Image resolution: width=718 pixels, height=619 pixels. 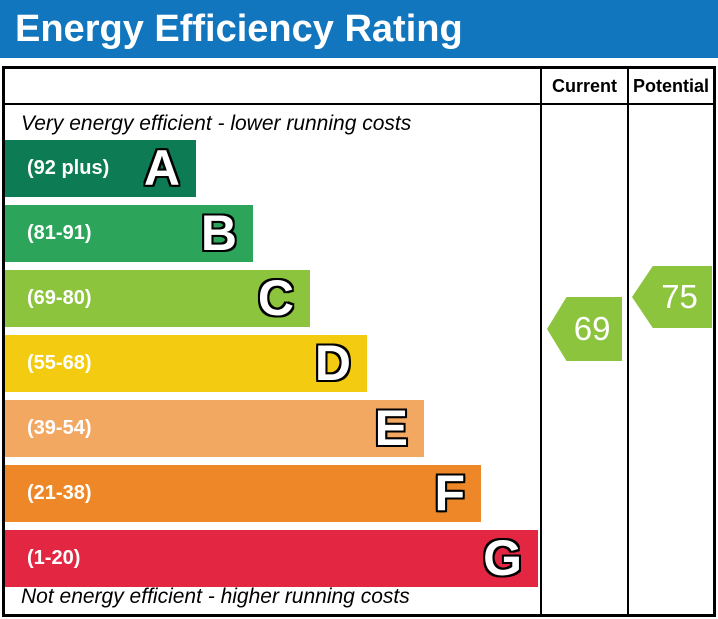 What do you see at coordinates (59, 363) in the screenshot?
I see `band-d-range: (55-68)` at bounding box center [59, 363].